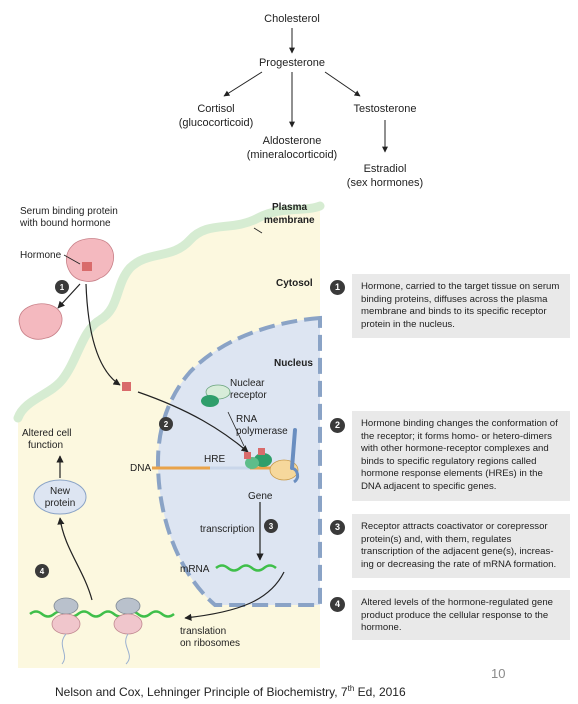 This screenshot has width=578, height=704. What do you see at coordinates (380, 692) in the screenshot?
I see `citation-edition: Ed, 2016` at bounding box center [380, 692].